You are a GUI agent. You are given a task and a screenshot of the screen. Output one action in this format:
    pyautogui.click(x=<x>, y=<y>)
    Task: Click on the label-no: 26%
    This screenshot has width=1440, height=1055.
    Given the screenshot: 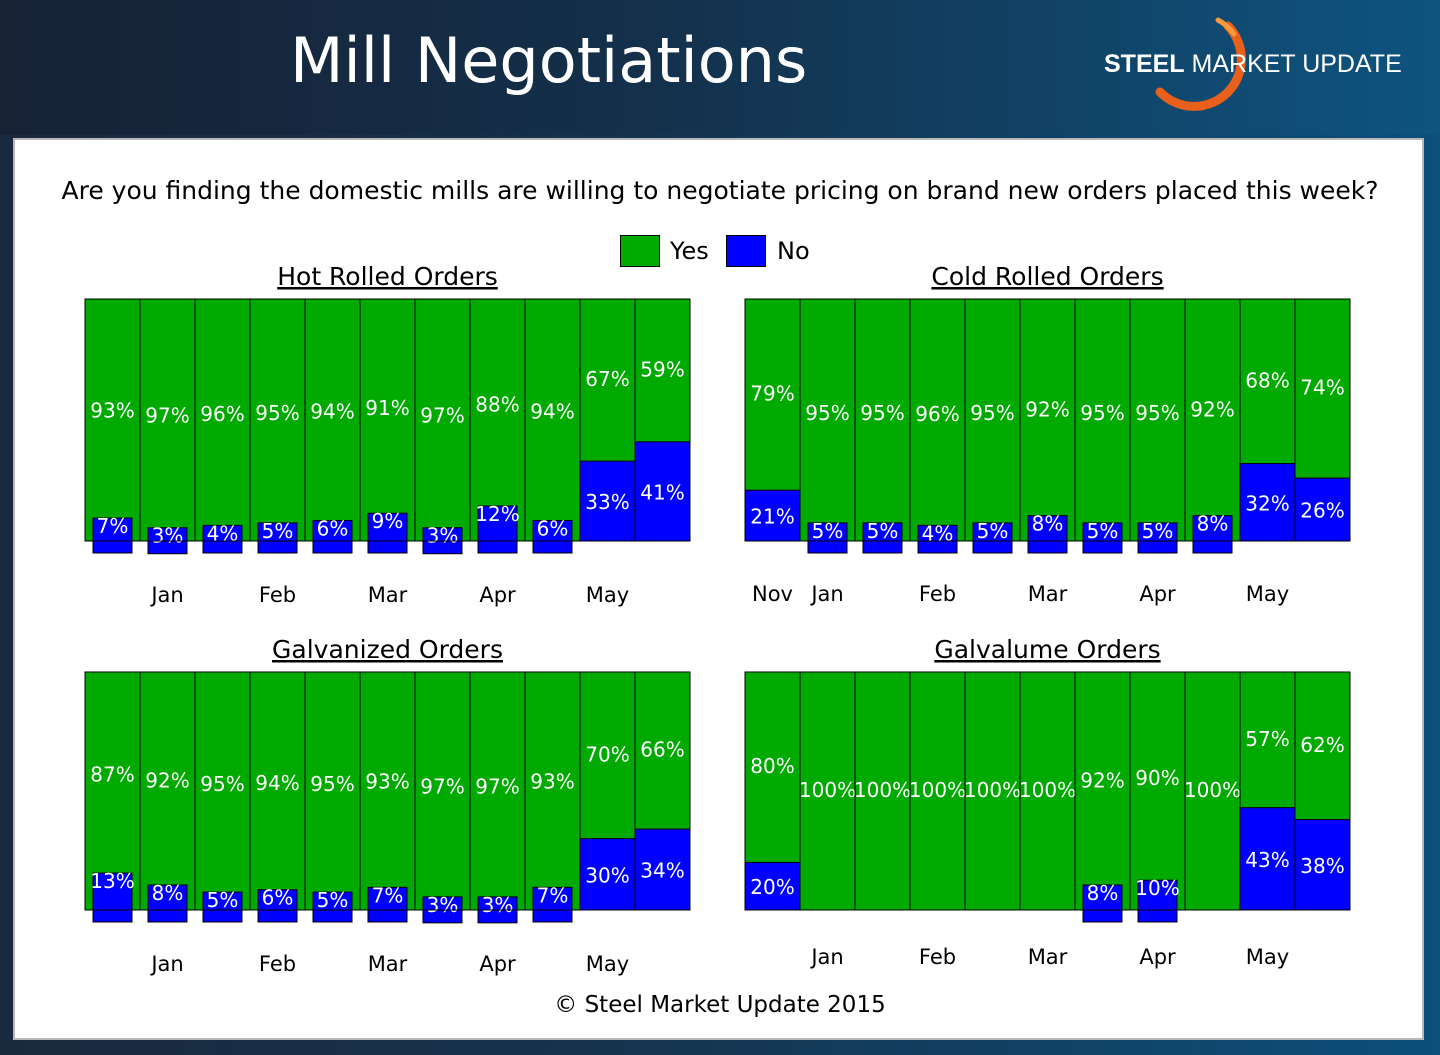 What is the action you would take?
    pyautogui.click(x=1322, y=511)
    